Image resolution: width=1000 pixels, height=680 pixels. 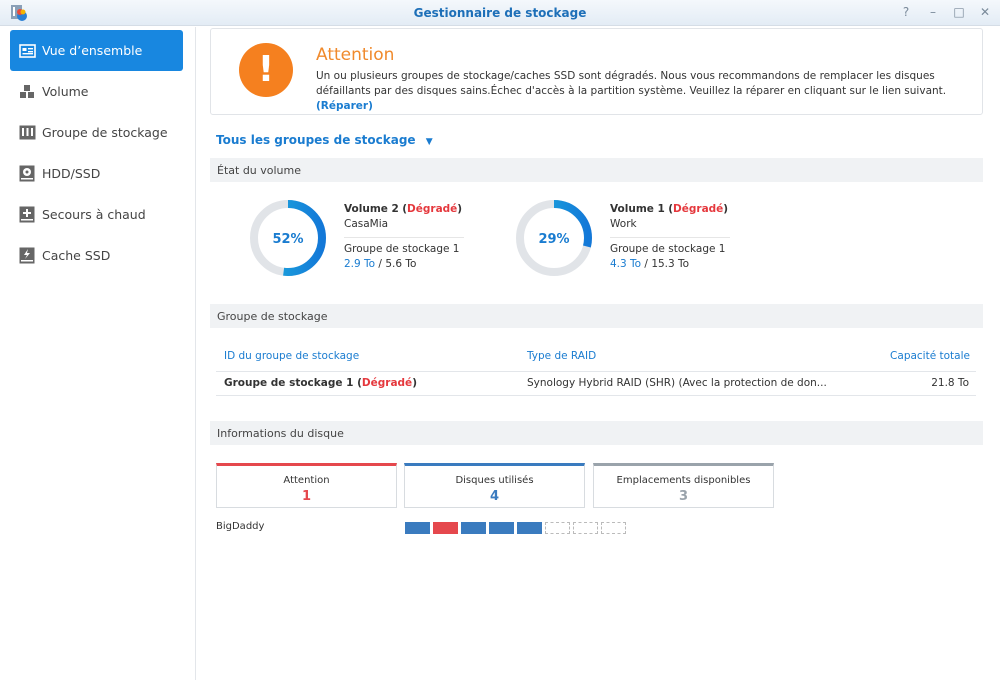 I want to click on sidebar-item-overview: Vue d’ensemble, so click(x=96, y=50).